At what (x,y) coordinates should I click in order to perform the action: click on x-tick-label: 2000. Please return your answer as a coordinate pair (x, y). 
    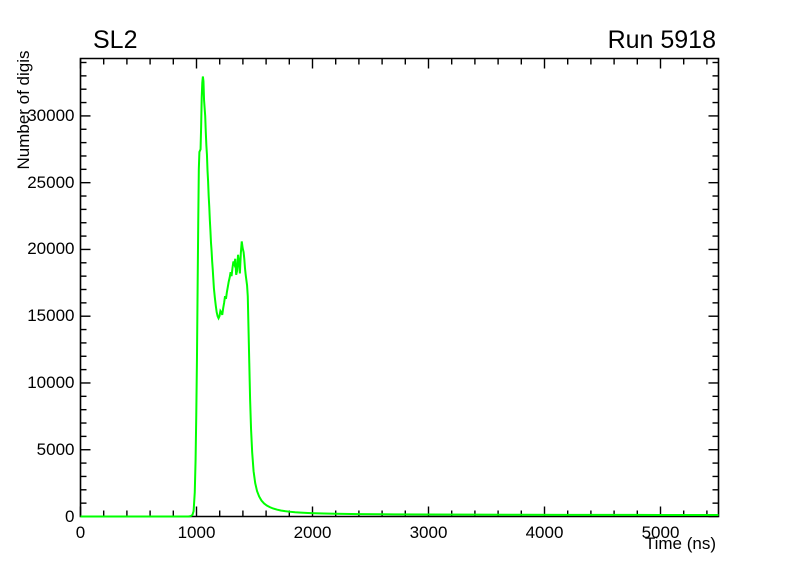
    Looking at the image, I should click on (312, 532).